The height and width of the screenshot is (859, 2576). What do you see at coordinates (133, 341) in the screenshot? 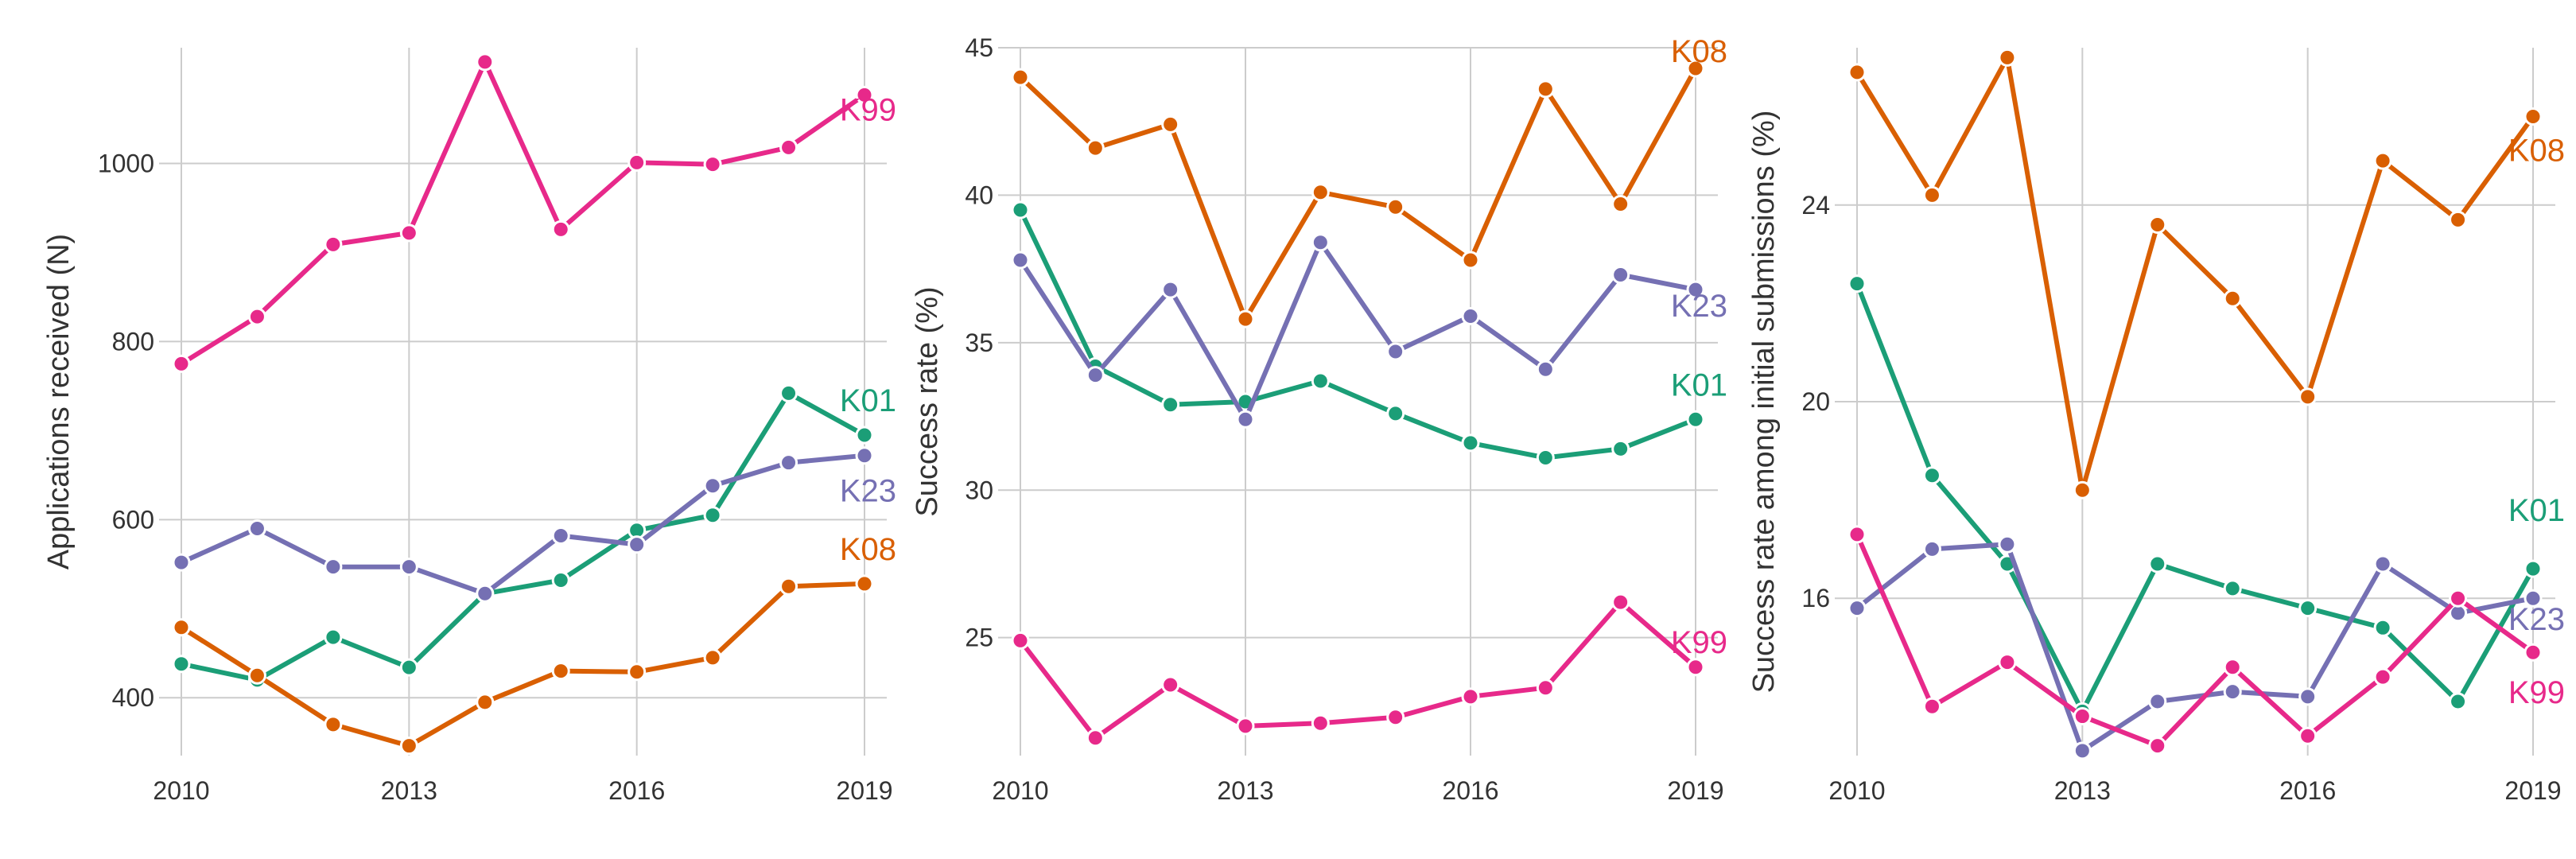
I see `y-tick-label: 800` at bounding box center [133, 341].